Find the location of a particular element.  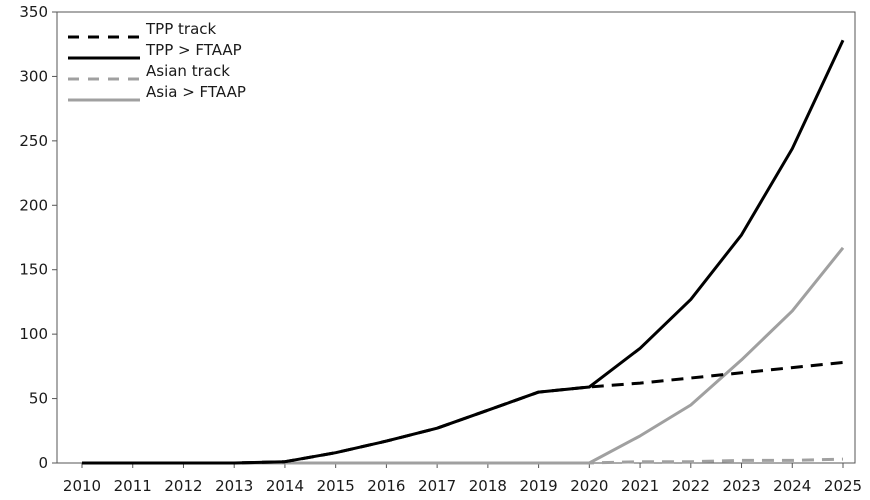

x-tick-label: 2016 is located at coordinates (386, 486).